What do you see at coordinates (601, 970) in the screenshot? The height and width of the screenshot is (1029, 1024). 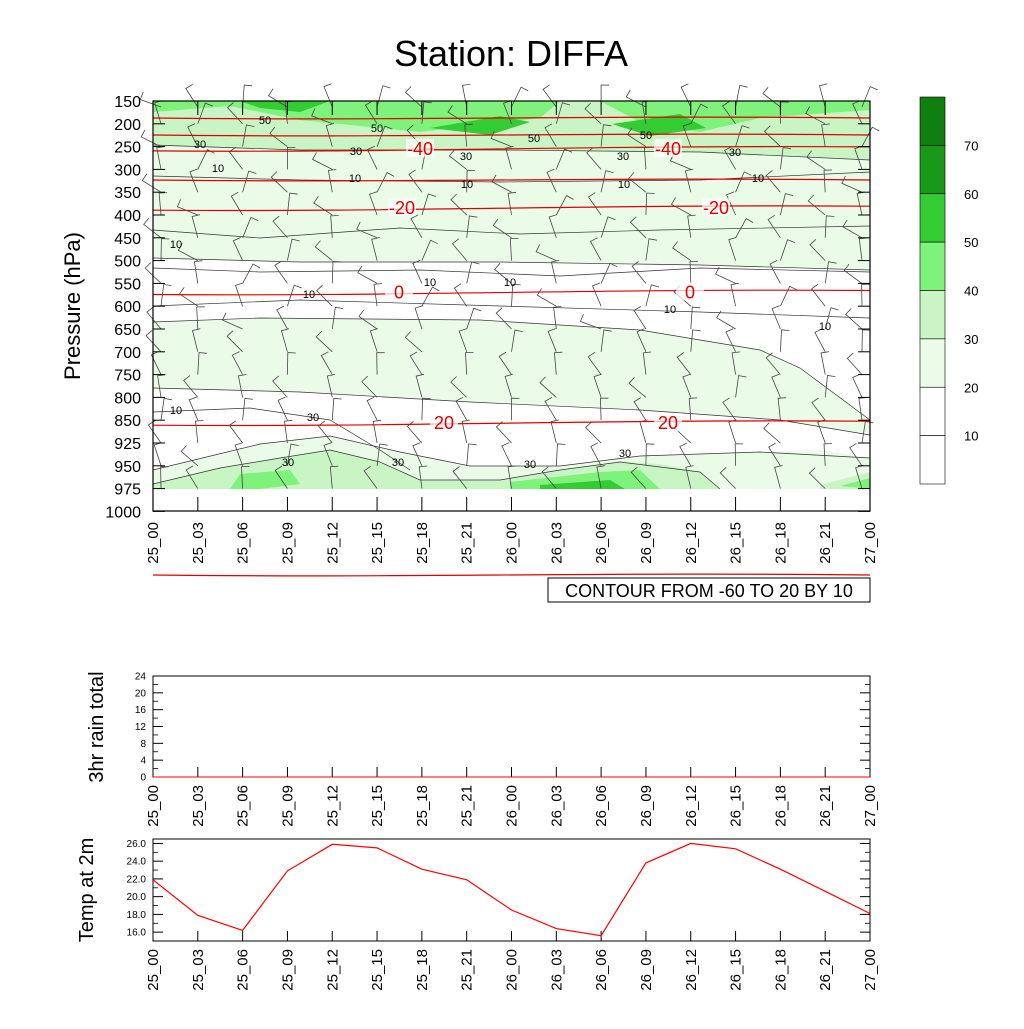 I see `x-tick-label: 26_06` at bounding box center [601, 970].